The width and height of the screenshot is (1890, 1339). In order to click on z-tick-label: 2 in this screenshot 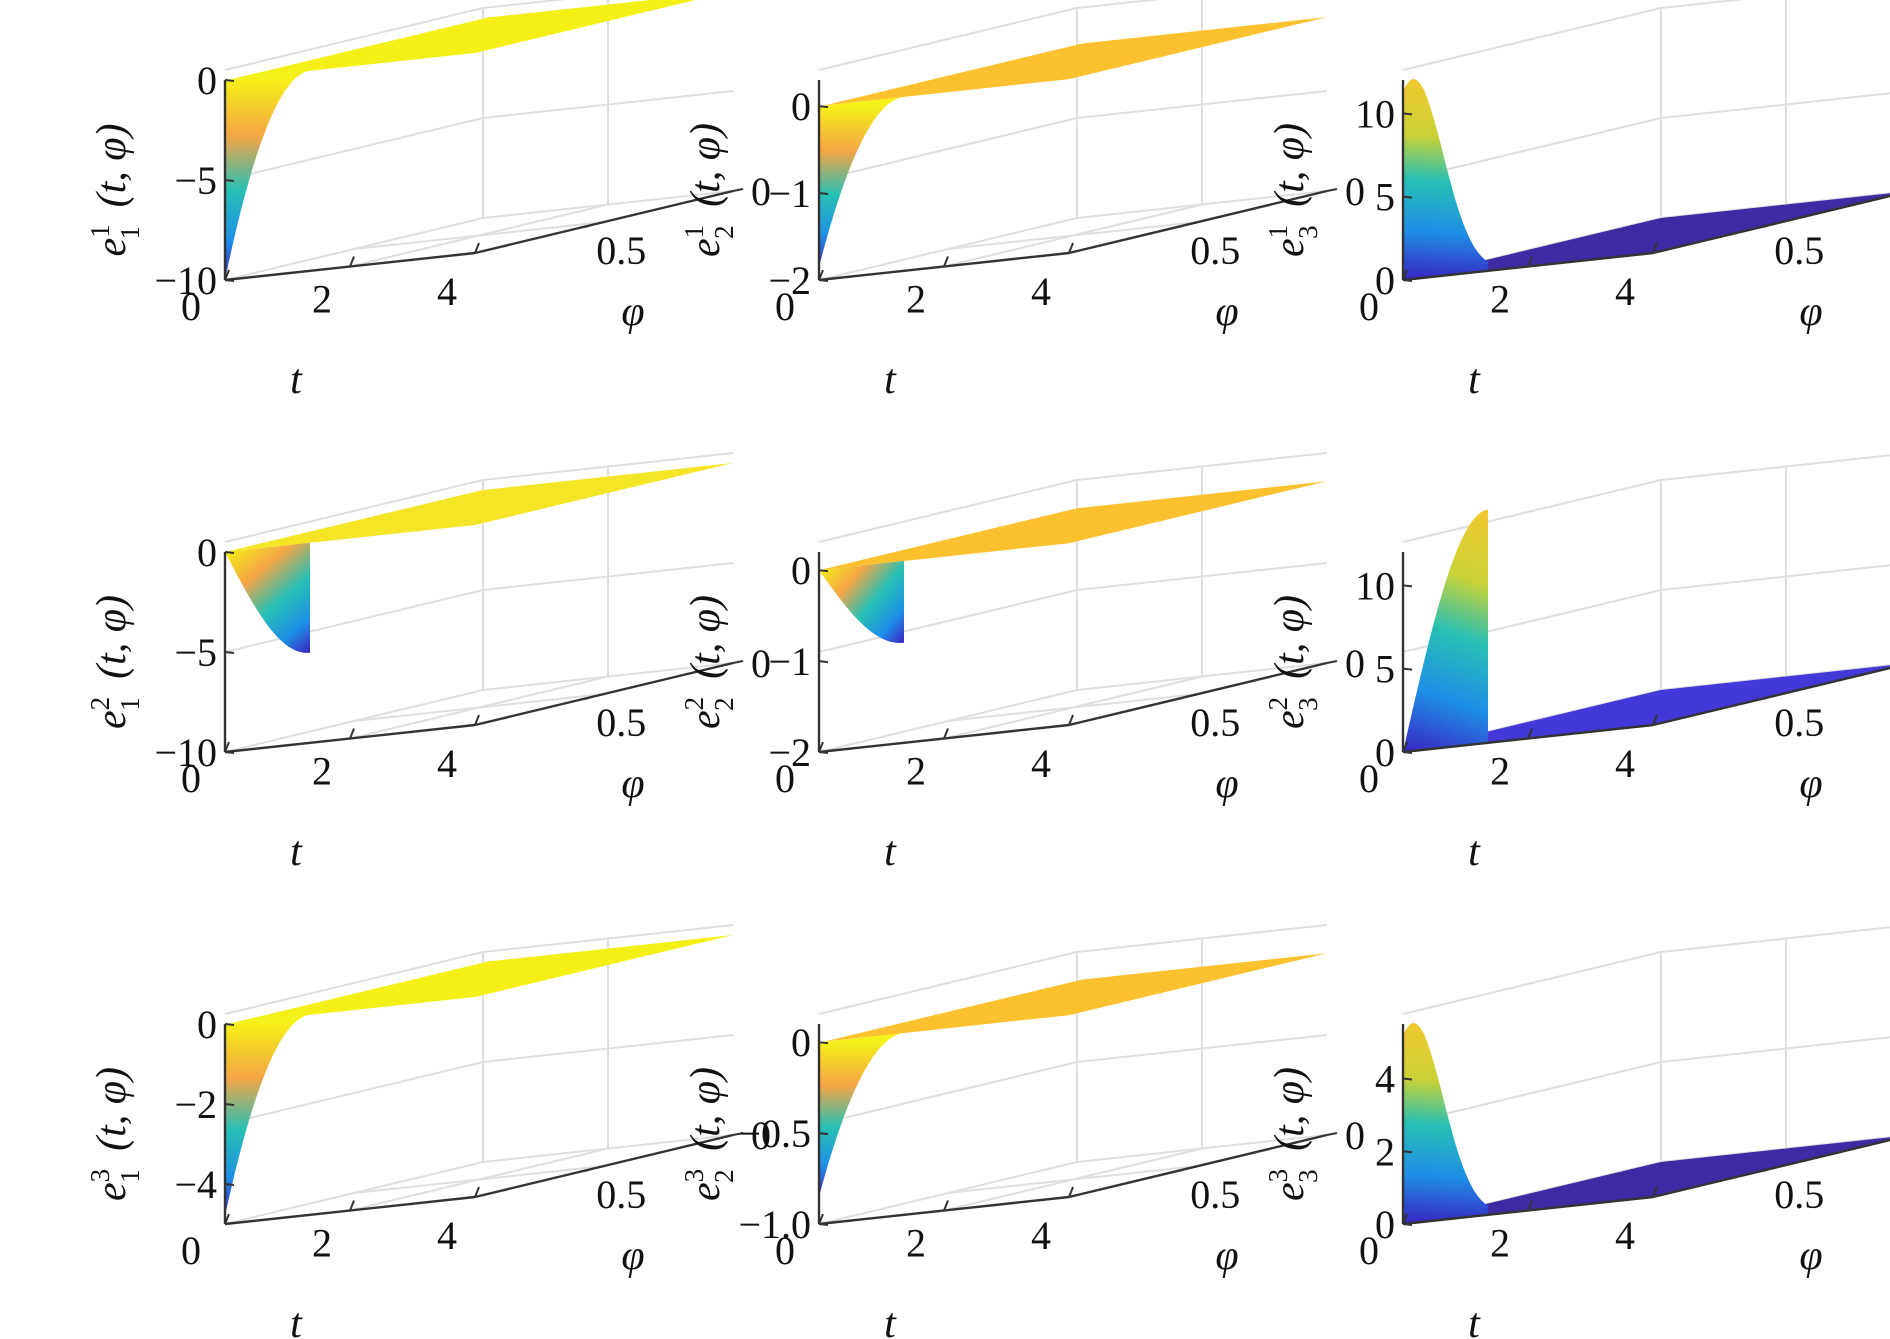, I will do `click(1385, 1151)`.